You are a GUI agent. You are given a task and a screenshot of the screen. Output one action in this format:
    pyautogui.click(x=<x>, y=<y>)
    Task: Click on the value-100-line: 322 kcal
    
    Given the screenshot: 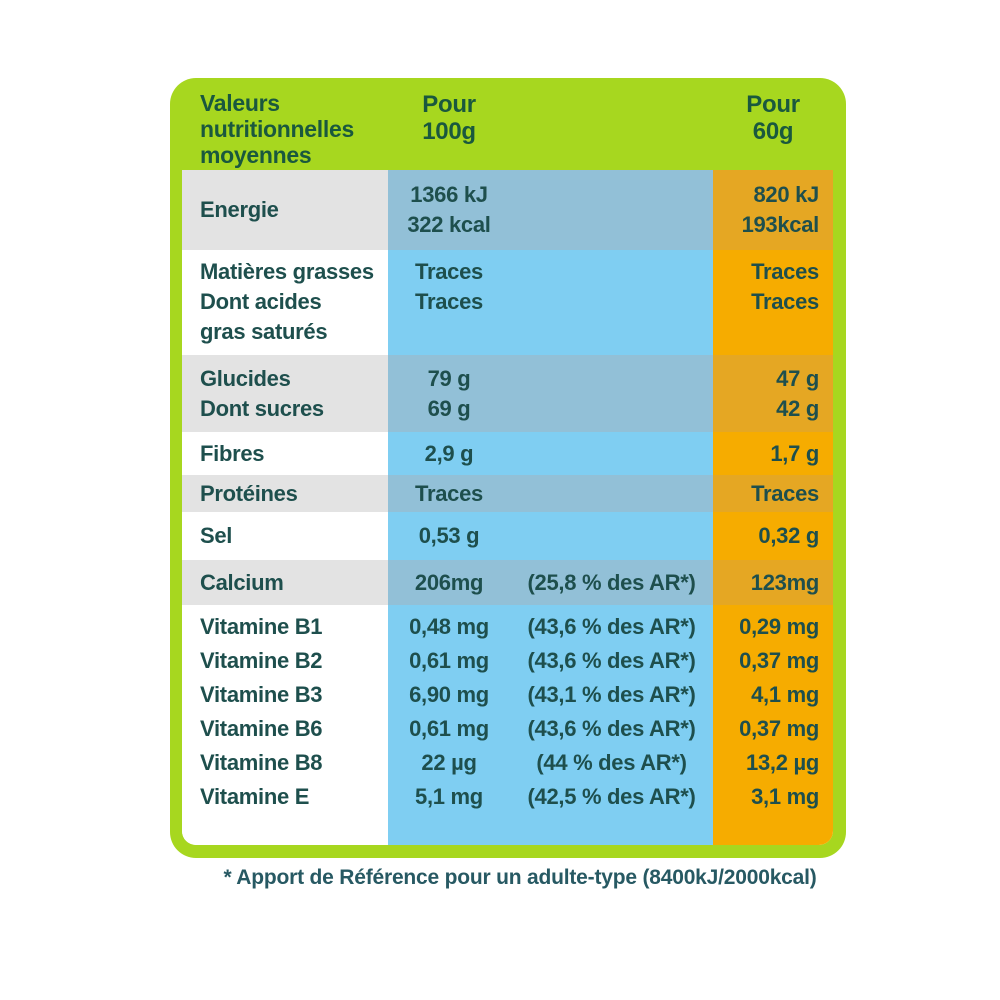 What is the action you would take?
    pyautogui.click(x=550, y=225)
    